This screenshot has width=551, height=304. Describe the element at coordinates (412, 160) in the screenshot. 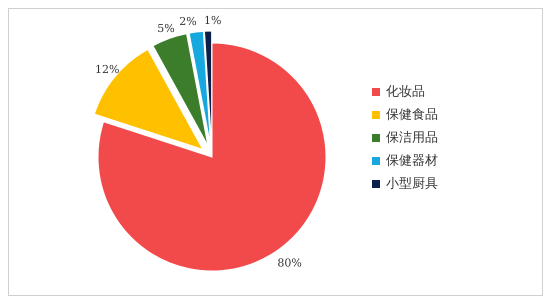

I see `legend-label: 保健器材` at that location.